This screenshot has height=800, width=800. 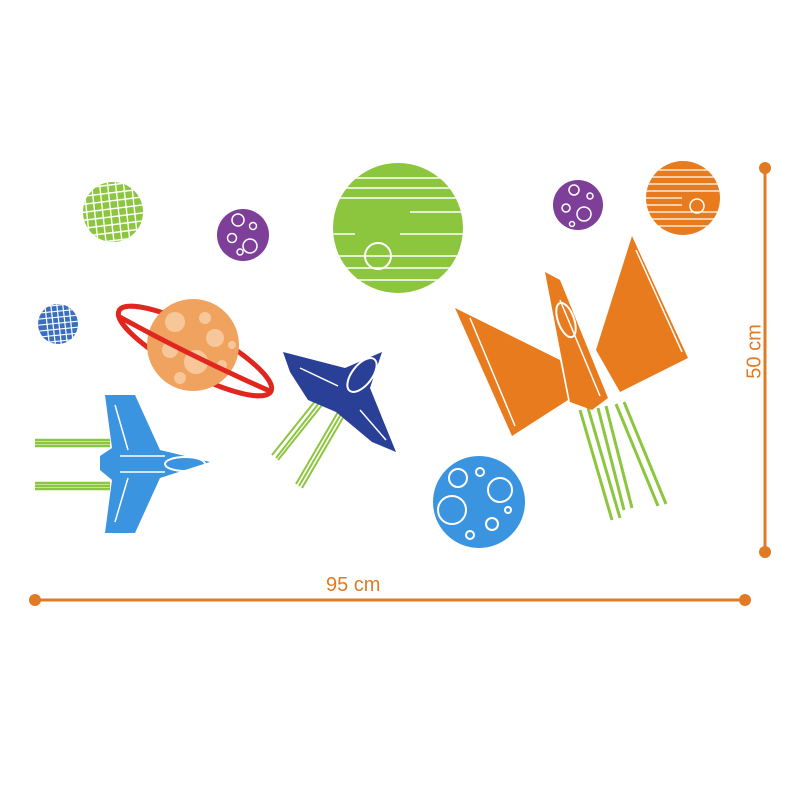 What do you see at coordinates (578, 205) in the screenshot?
I see `small-purple-bubble-planet-icon` at bounding box center [578, 205].